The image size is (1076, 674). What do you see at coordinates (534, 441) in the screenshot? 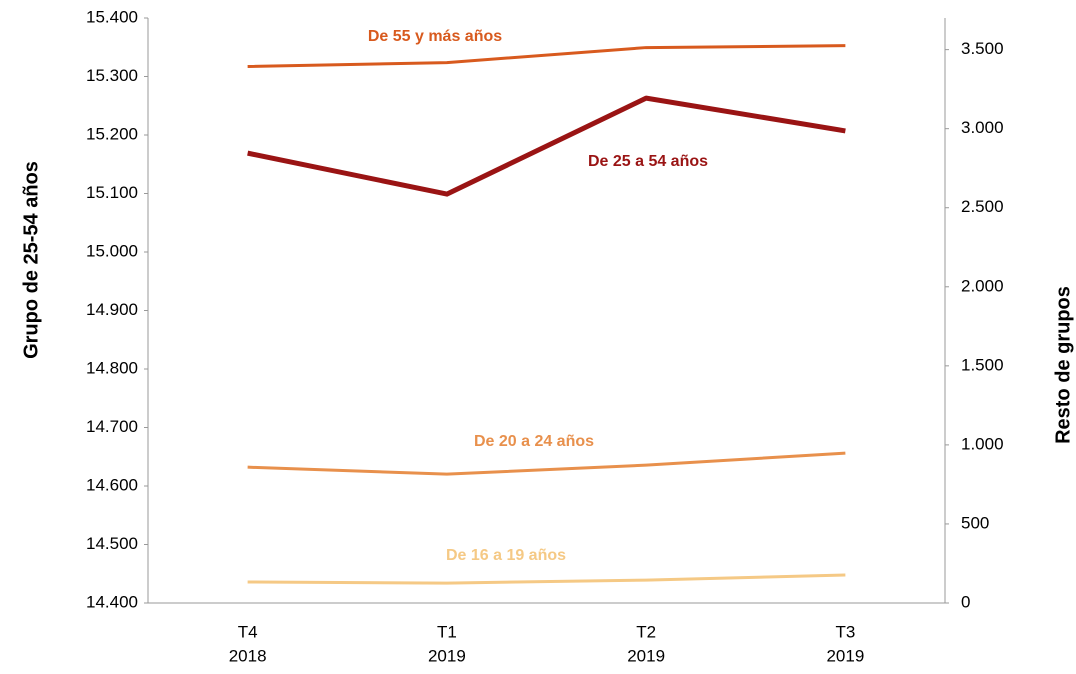
I see `series-label: De 20 a 24 años` at bounding box center [534, 441].